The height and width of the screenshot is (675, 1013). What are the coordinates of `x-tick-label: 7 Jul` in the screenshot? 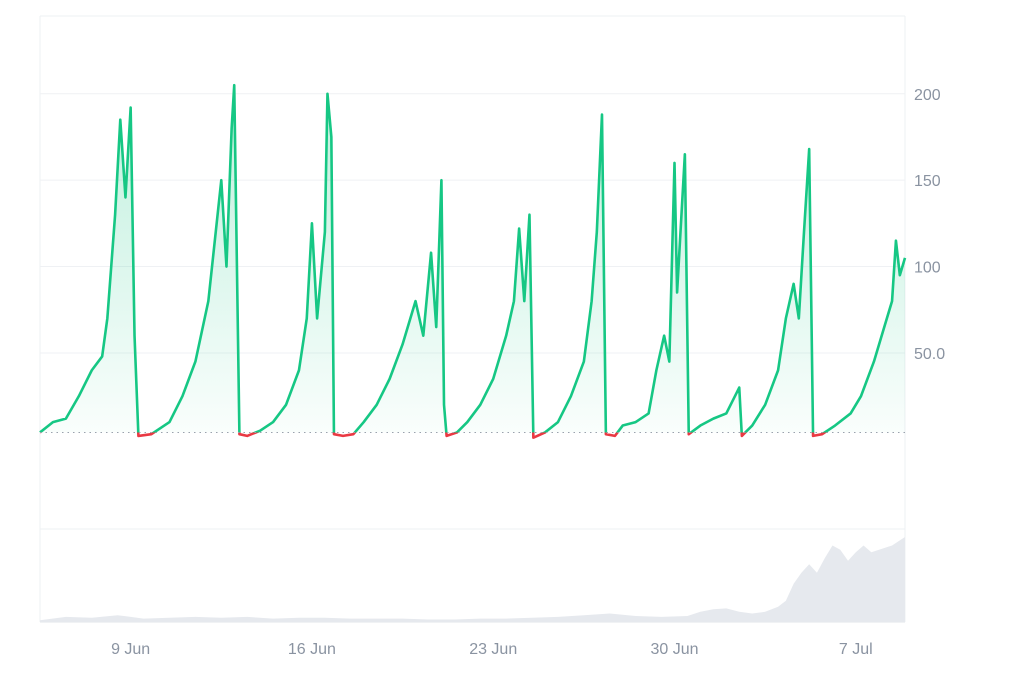 It's located at (856, 649).